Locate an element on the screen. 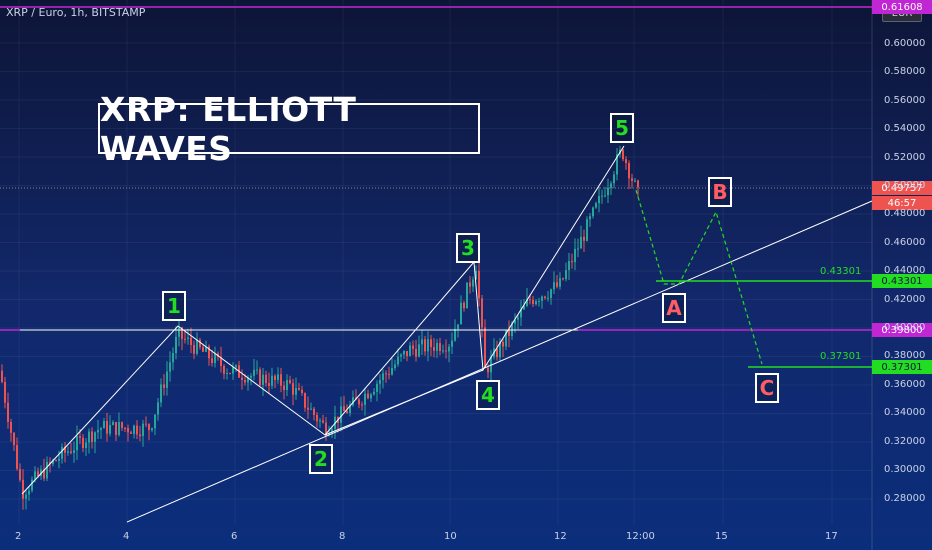 The width and height of the screenshot is (932, 550). fib-tag-1: 0.43301 is located at coordinates (902, 281).